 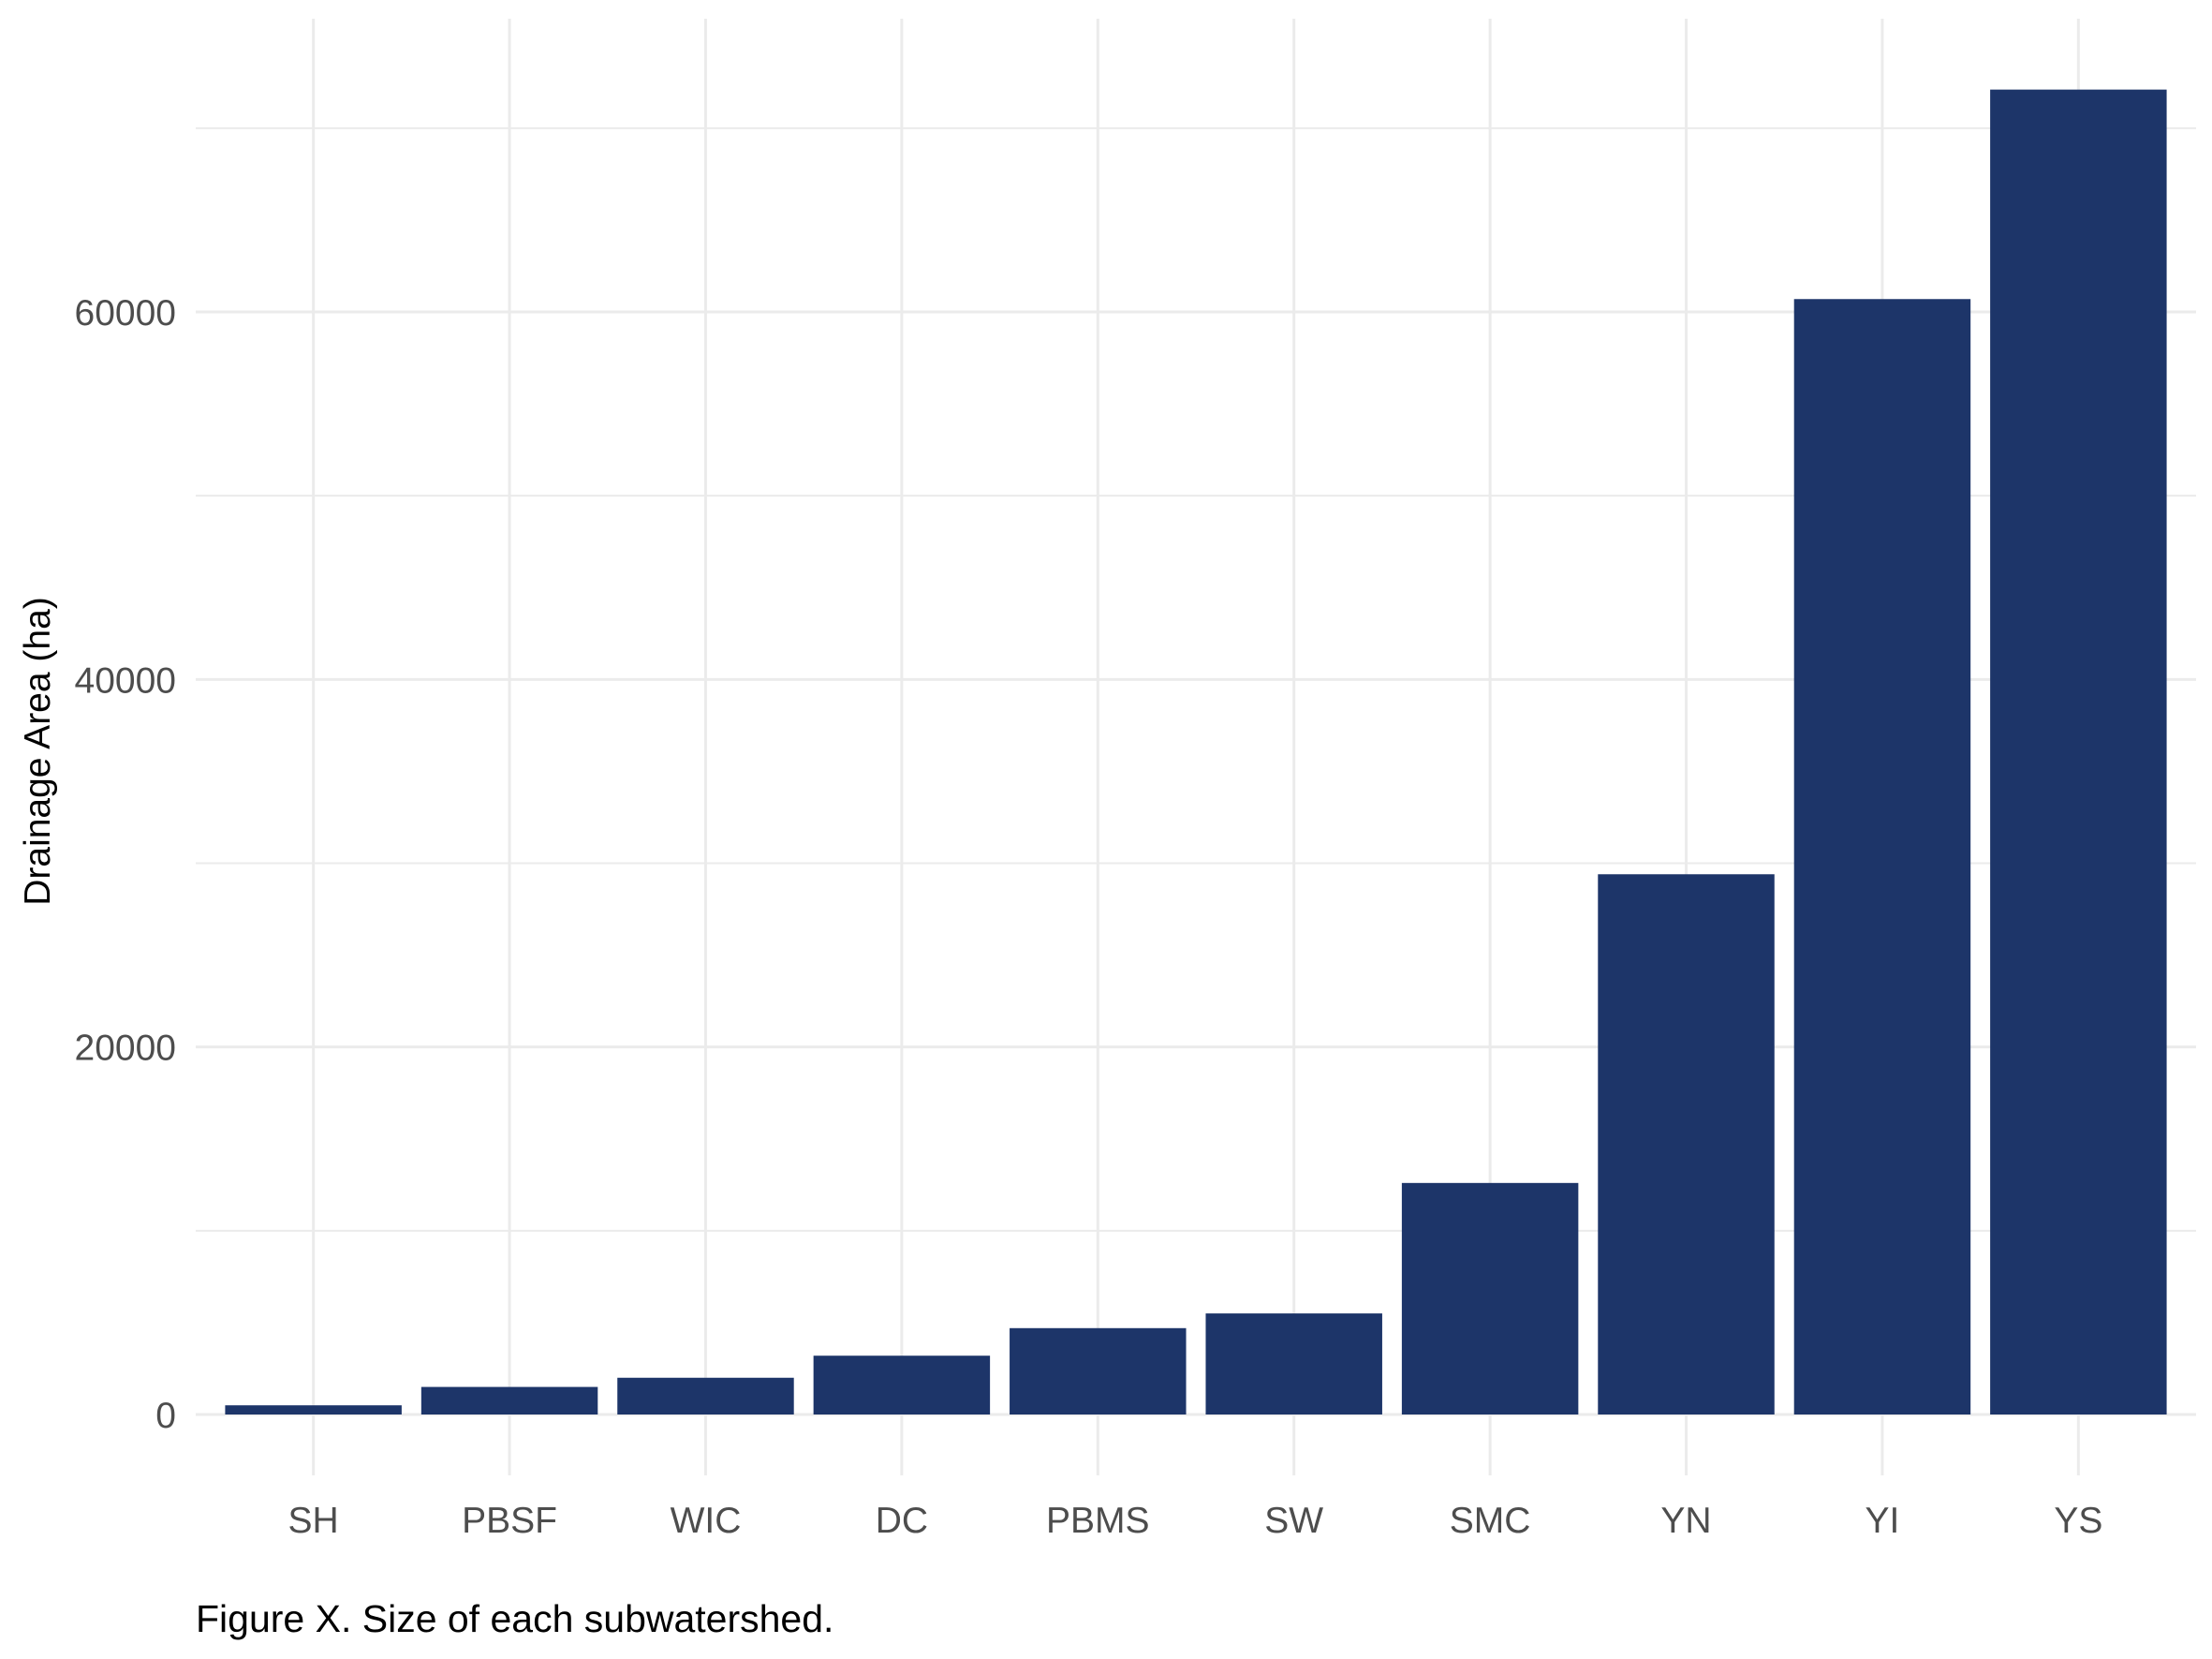 I want to click on bar-wic, so click(x=705, y=1396).